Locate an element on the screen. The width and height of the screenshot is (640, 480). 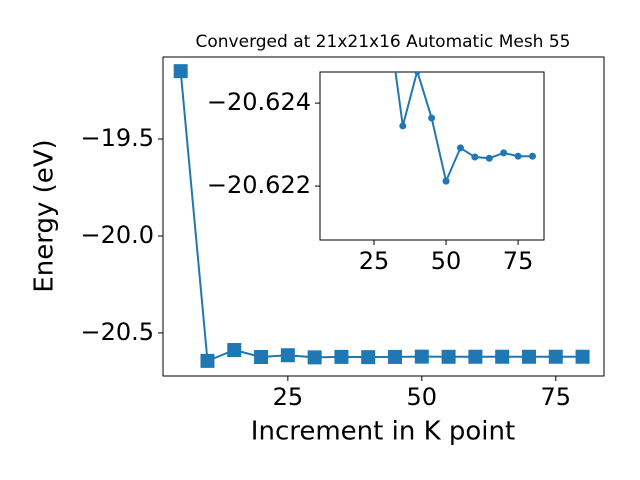
chart-title: Converged at 21x21x16 Automatic Mesh 55 is located at coordinates (383, 42).